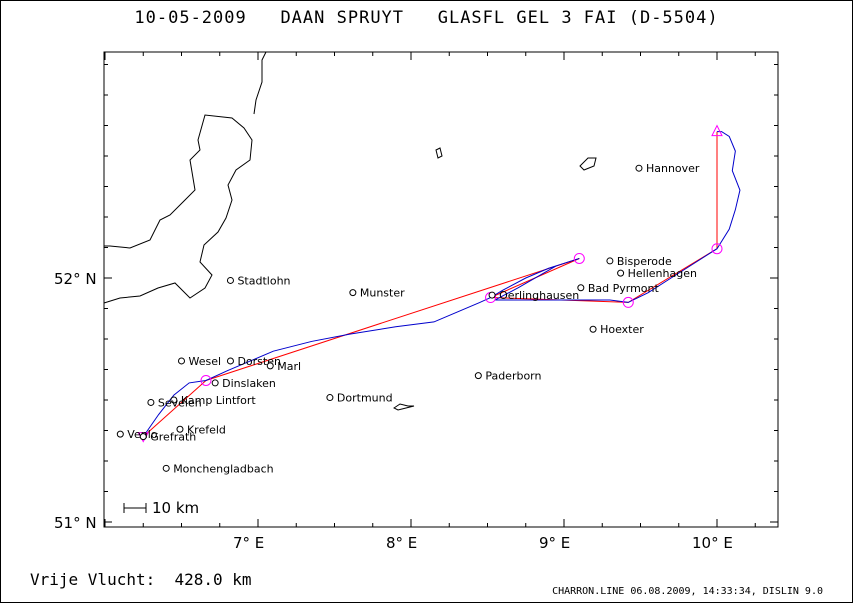 Image resolution: width=853 pixels, height=603 pixels. Describe the element at coordinates (248, 543) in the screenshot. I see `lon-label: 7° E` at that location.